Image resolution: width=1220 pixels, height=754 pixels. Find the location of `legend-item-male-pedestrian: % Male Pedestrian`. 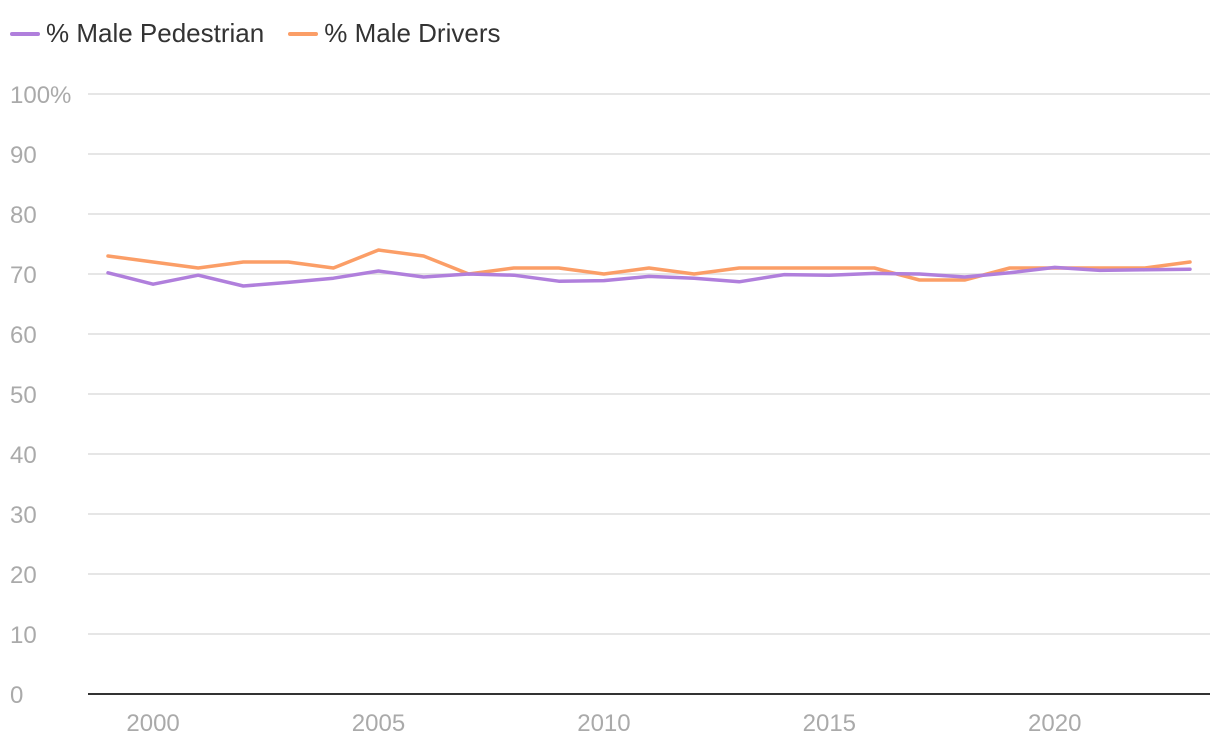

legend-item-male-pedestrian: % Male Pedestrian is located at coordinates (137, 33).